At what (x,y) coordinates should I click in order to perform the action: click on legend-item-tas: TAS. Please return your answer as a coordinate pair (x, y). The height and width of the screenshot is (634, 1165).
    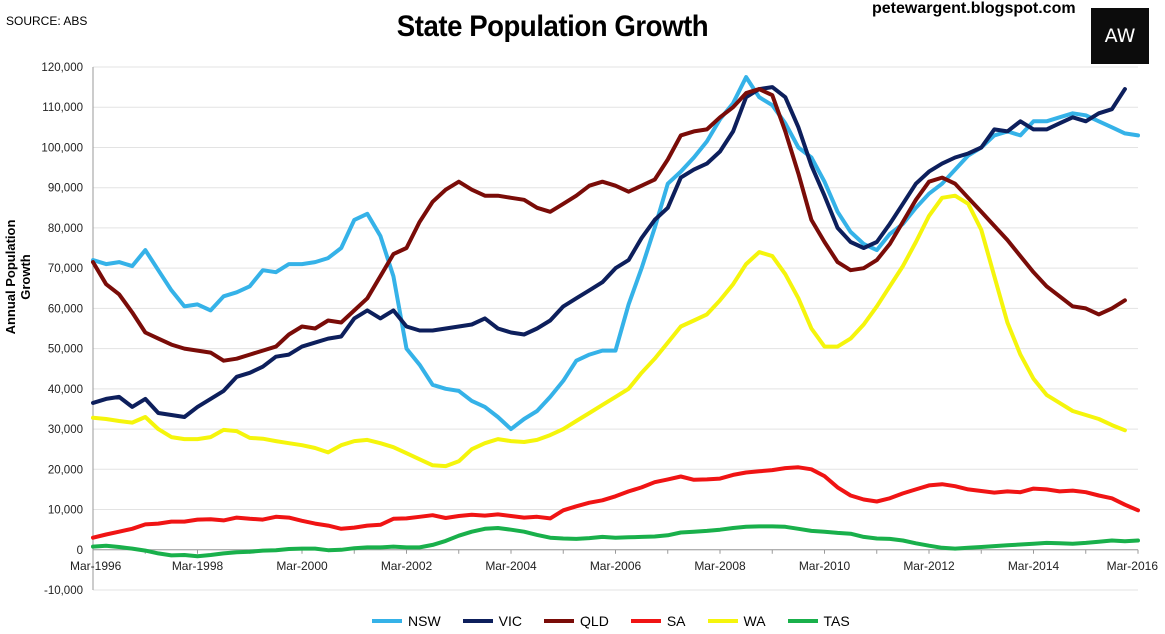
    Looking at the image, I should click on (818, 621).